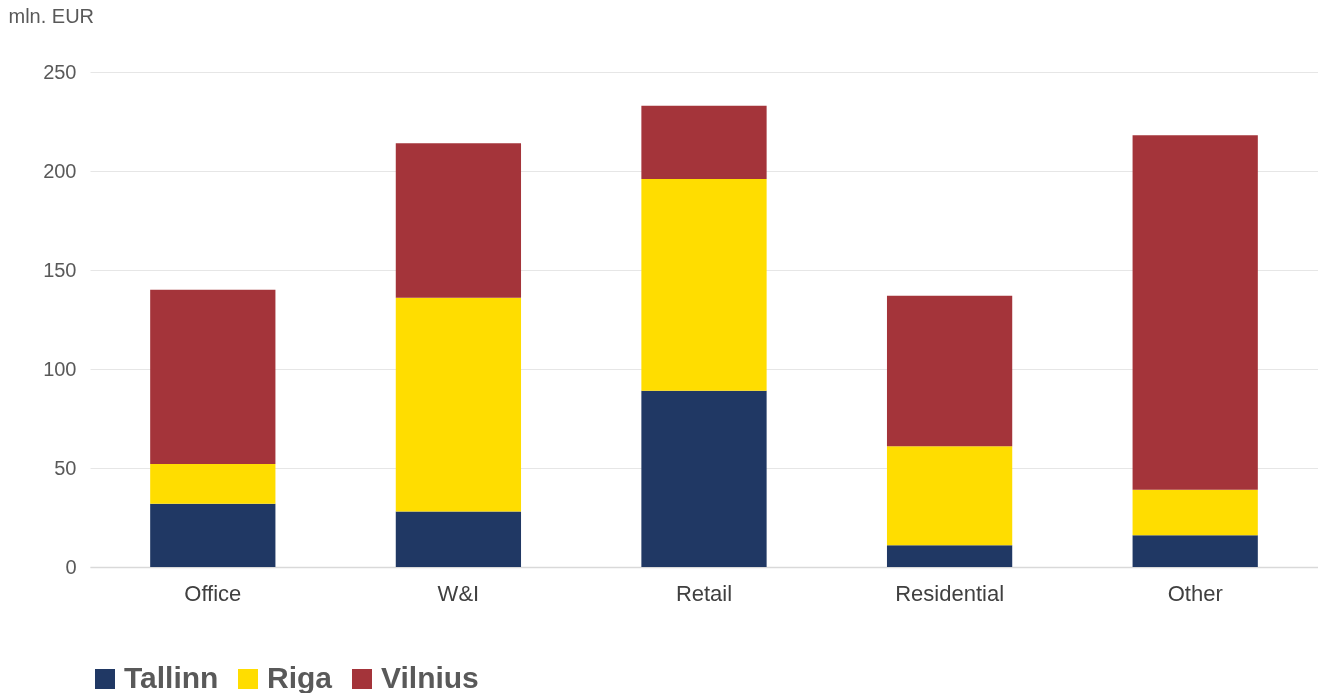  What do you see at coordinates (60, 269) in the screenshot?
I see `y-tick-label: 150` at bounding box center [60, 269].